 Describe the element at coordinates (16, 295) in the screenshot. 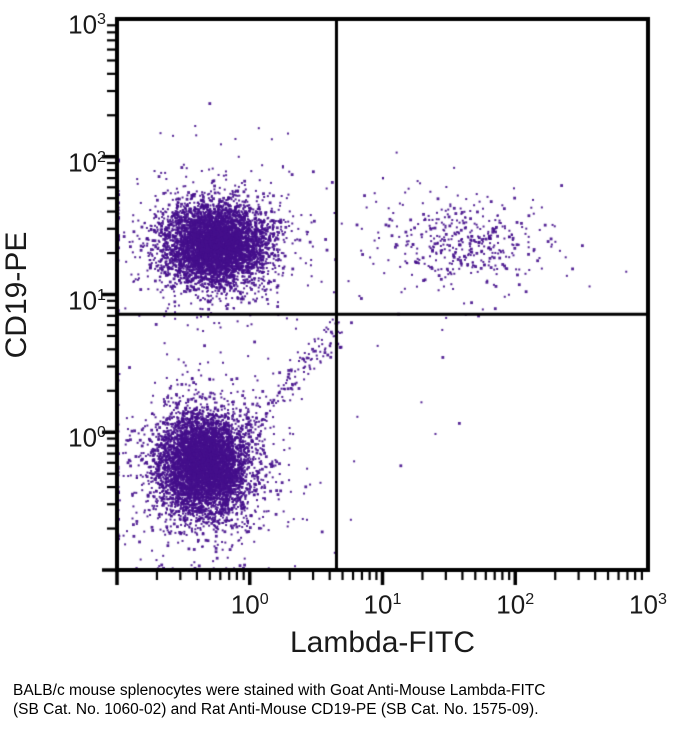

I see `y-axis-label: CD19-PE` at that location.